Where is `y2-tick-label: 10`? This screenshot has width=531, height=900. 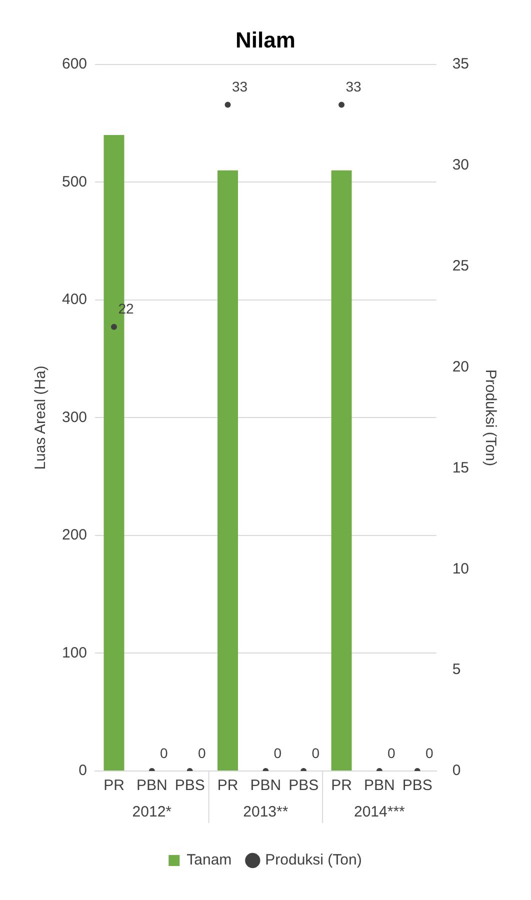
y2-tick-label: 10 is located at coordinates (461, 569).